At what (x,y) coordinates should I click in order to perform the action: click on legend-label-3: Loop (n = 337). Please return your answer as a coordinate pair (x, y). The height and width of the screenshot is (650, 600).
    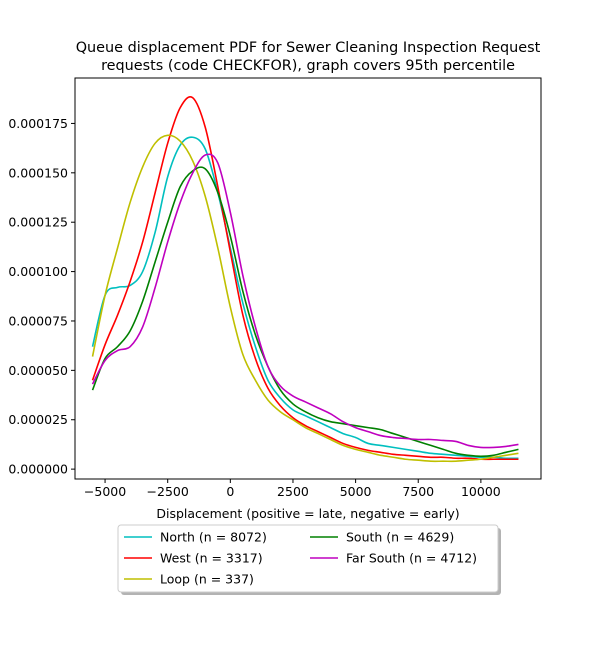
    Looking at the image, I should click on (207, 579).